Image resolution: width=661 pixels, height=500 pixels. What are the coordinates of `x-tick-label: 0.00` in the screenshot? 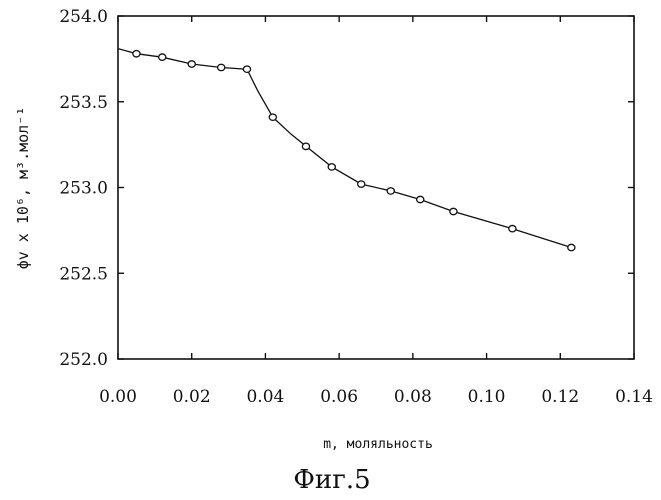 It's located at (118, 397).